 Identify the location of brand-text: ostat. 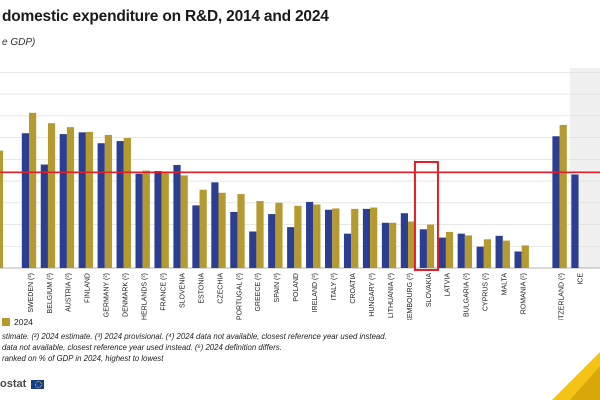
(13, 384).